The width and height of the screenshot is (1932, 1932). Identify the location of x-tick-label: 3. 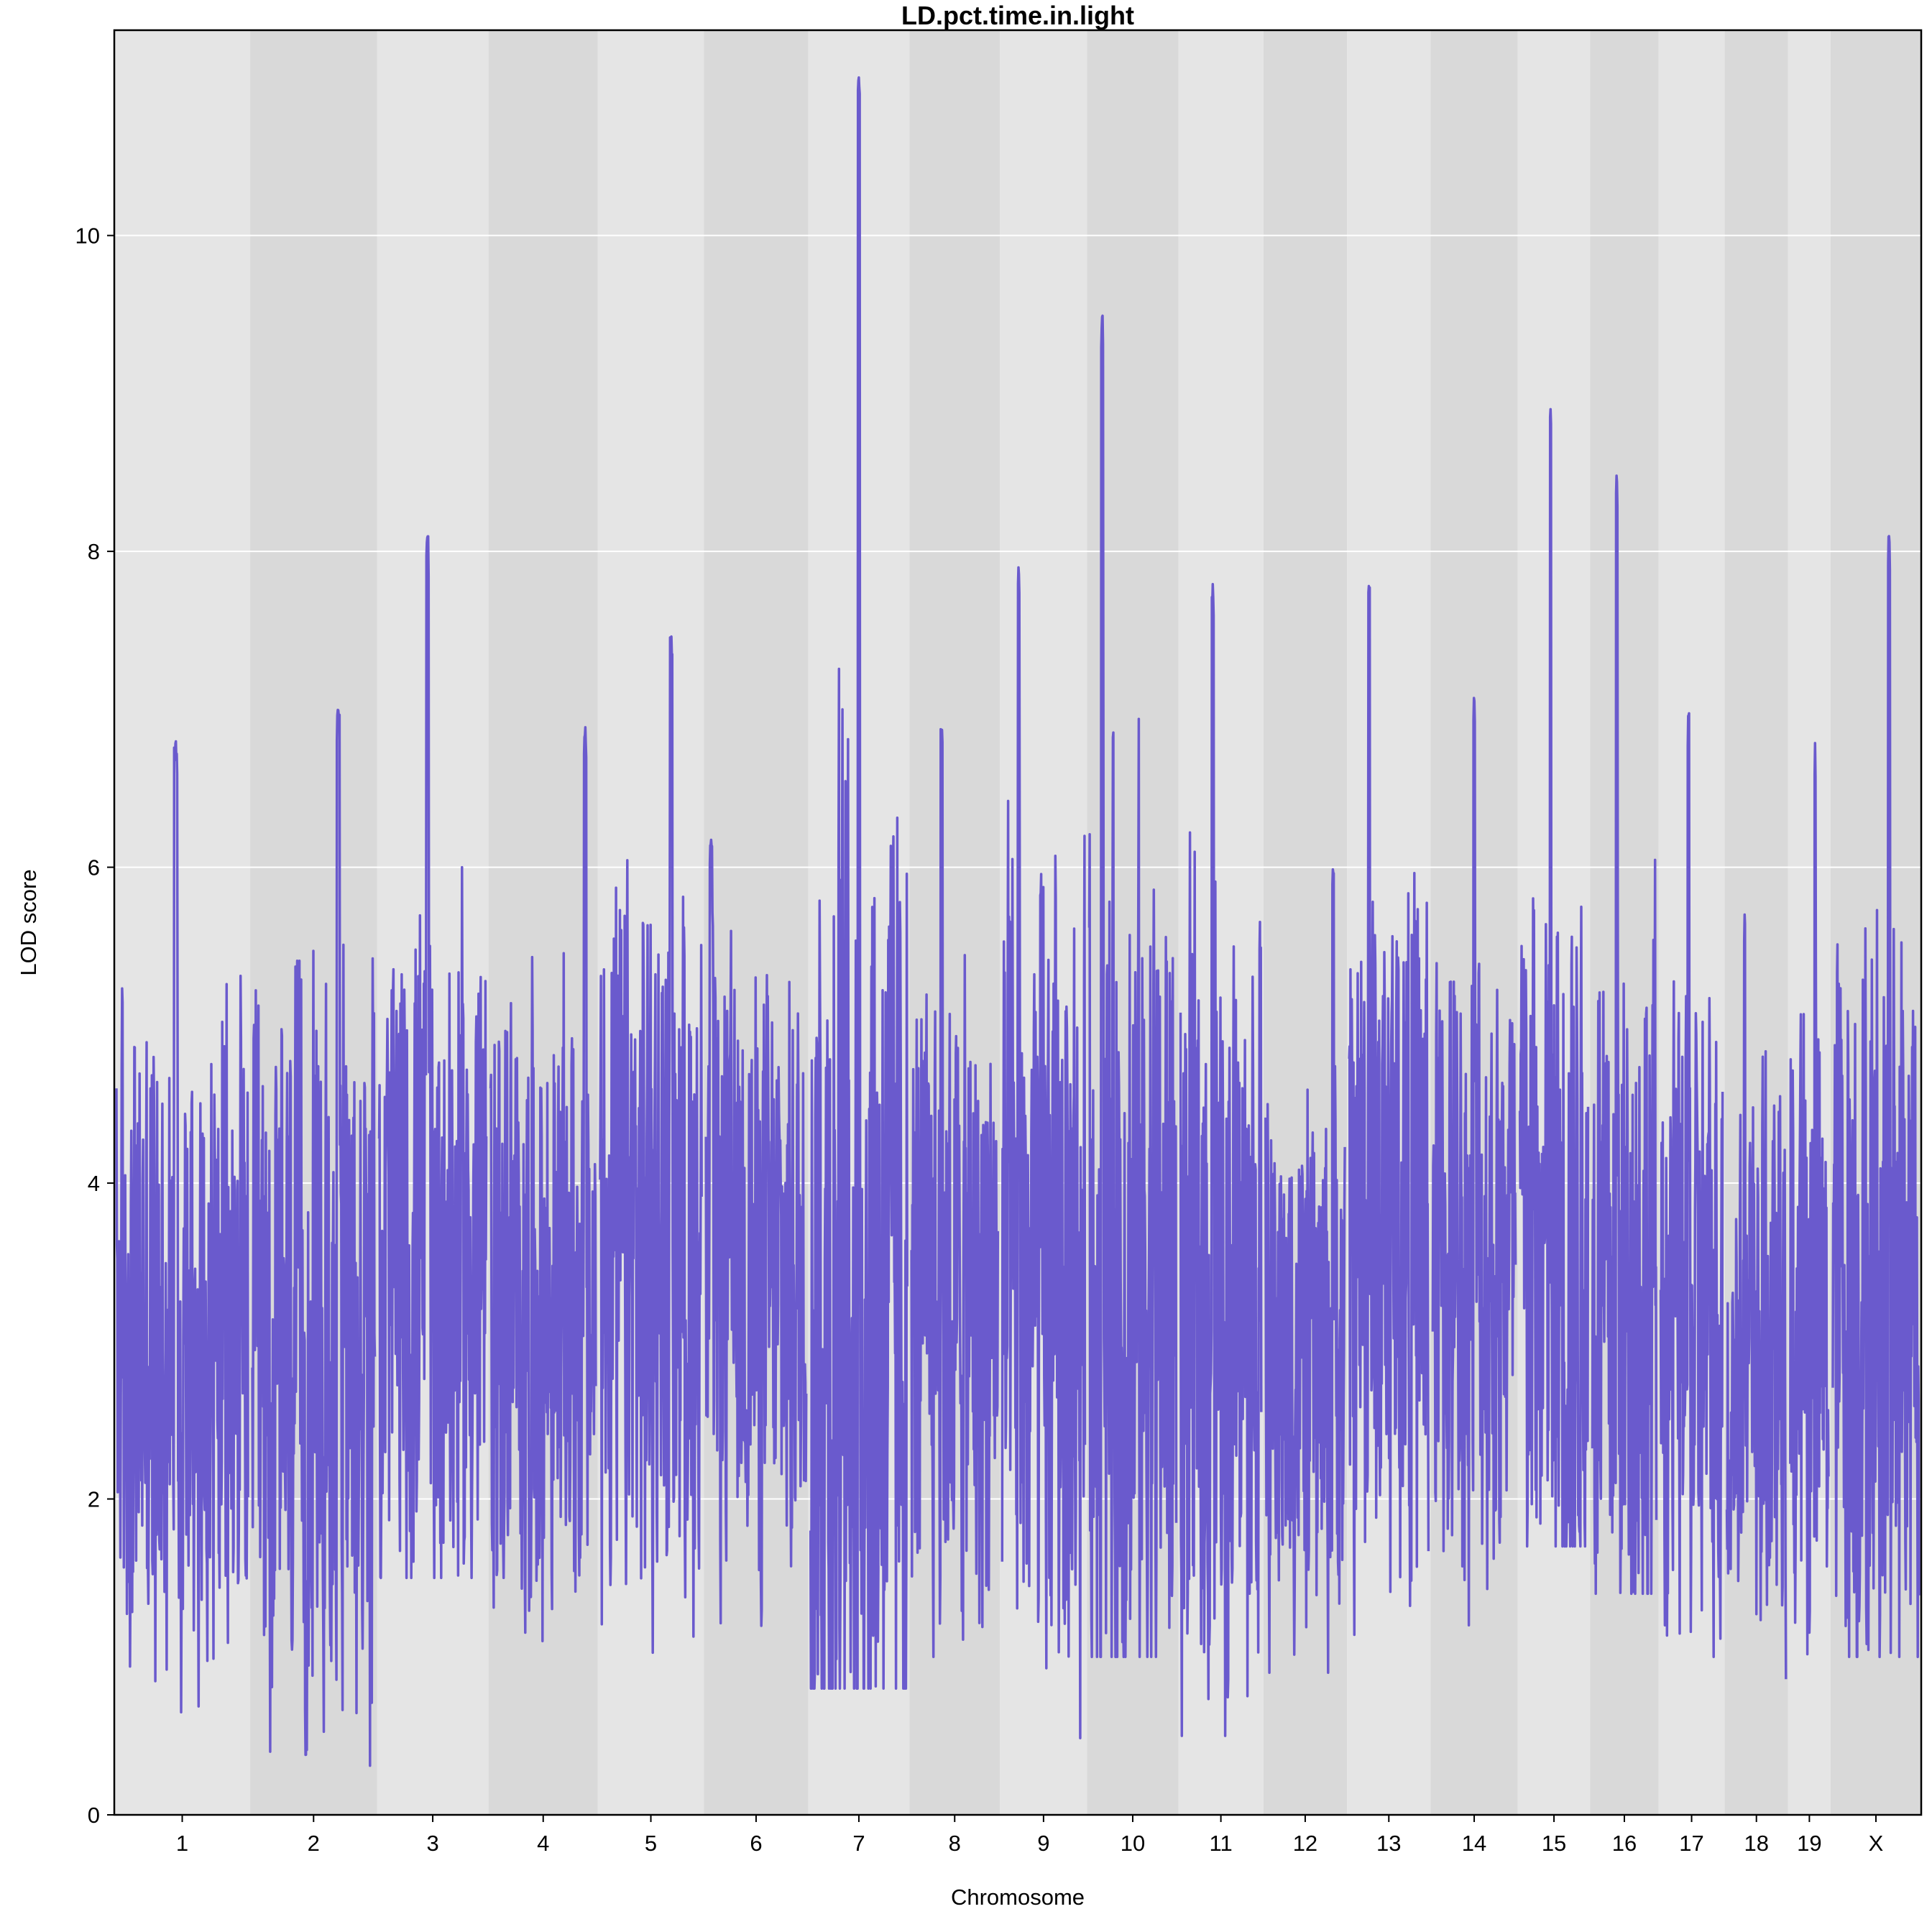
(432, 1843).